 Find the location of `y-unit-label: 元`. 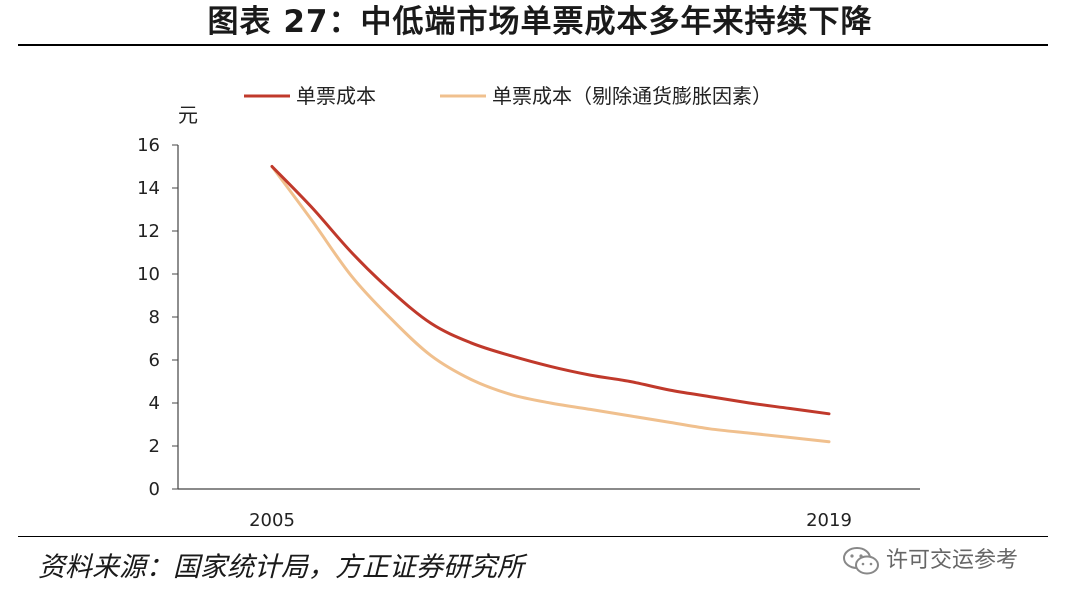

y-unit-label: 元 is located at coordinates (188, 115).